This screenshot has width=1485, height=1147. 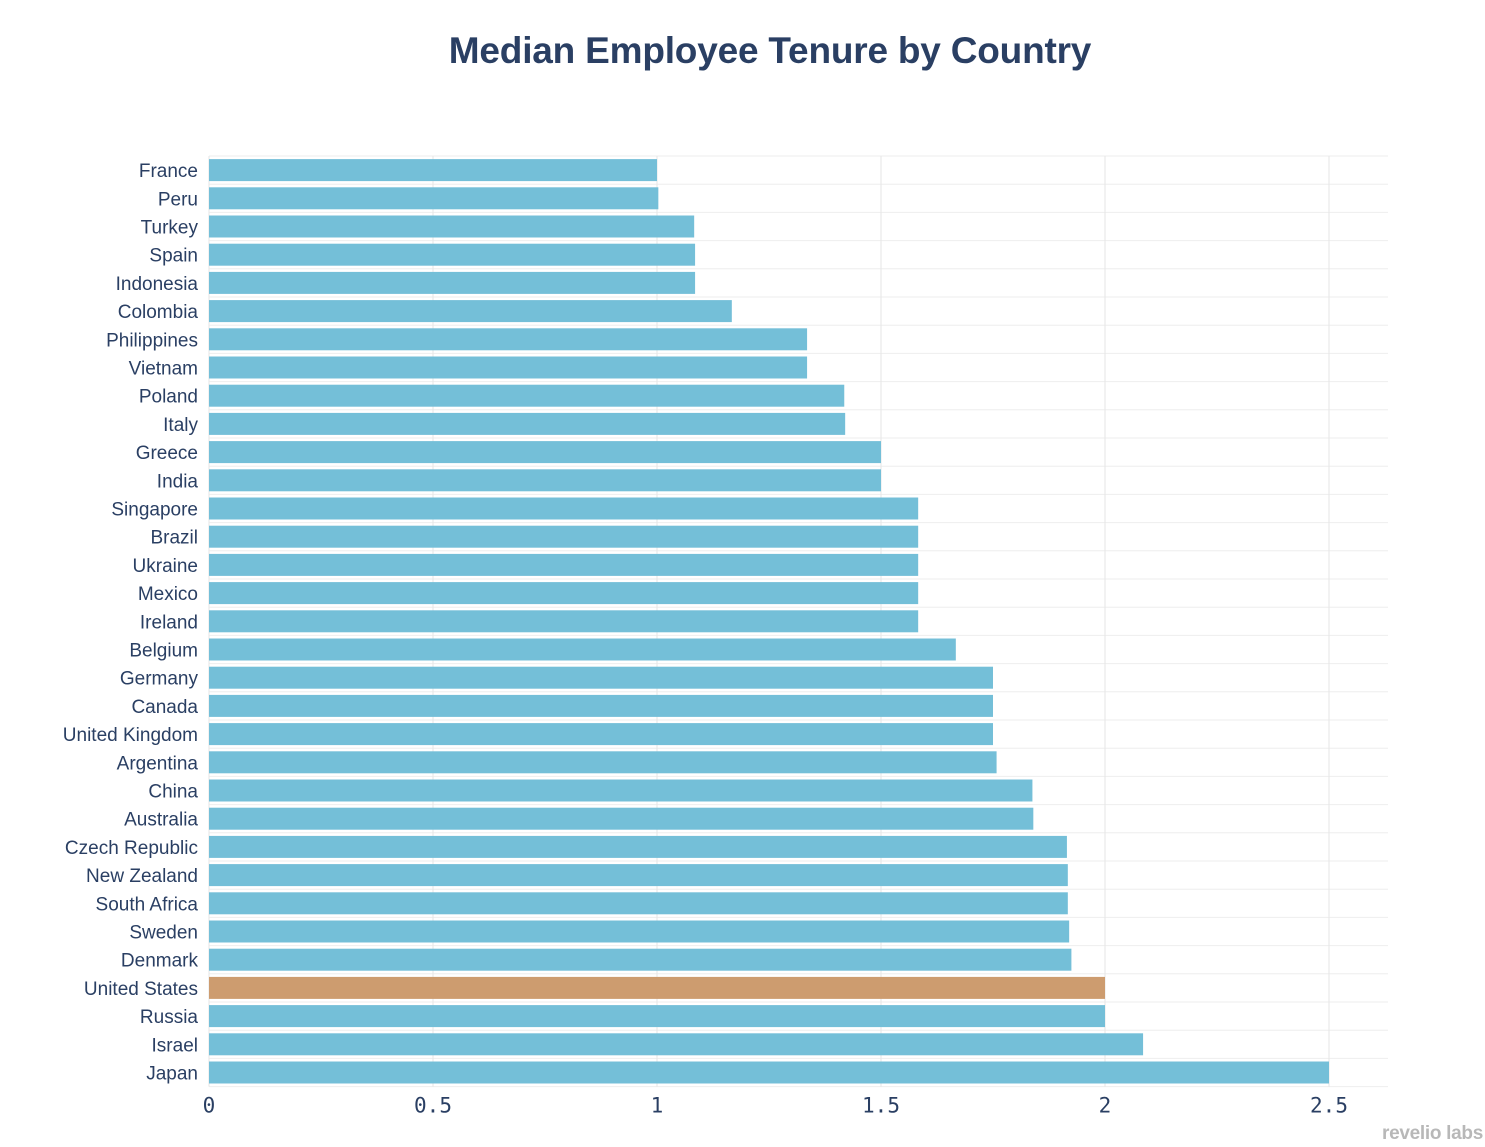 I want to click on x-tick-label: 2.5, so click(x=1329, y=1106).